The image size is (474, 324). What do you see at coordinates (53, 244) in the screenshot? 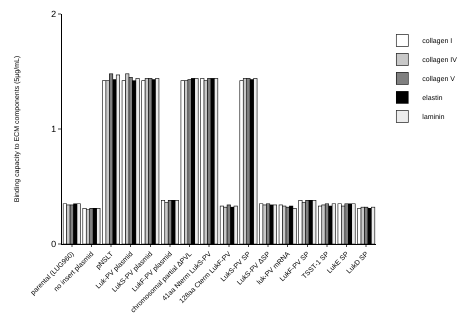
I see `y-tick-label: 0` at bounding box center [53, 244].